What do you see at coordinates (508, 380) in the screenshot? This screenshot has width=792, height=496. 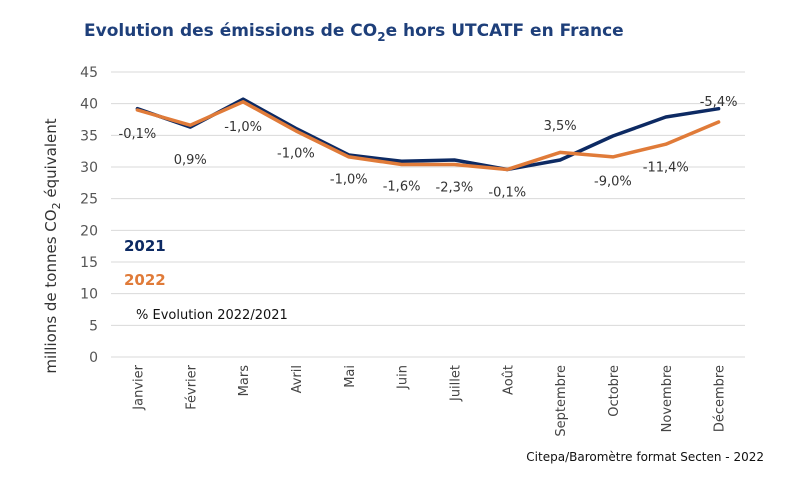 I see `x-tick-label: Août` at bounding box center [508, 380].